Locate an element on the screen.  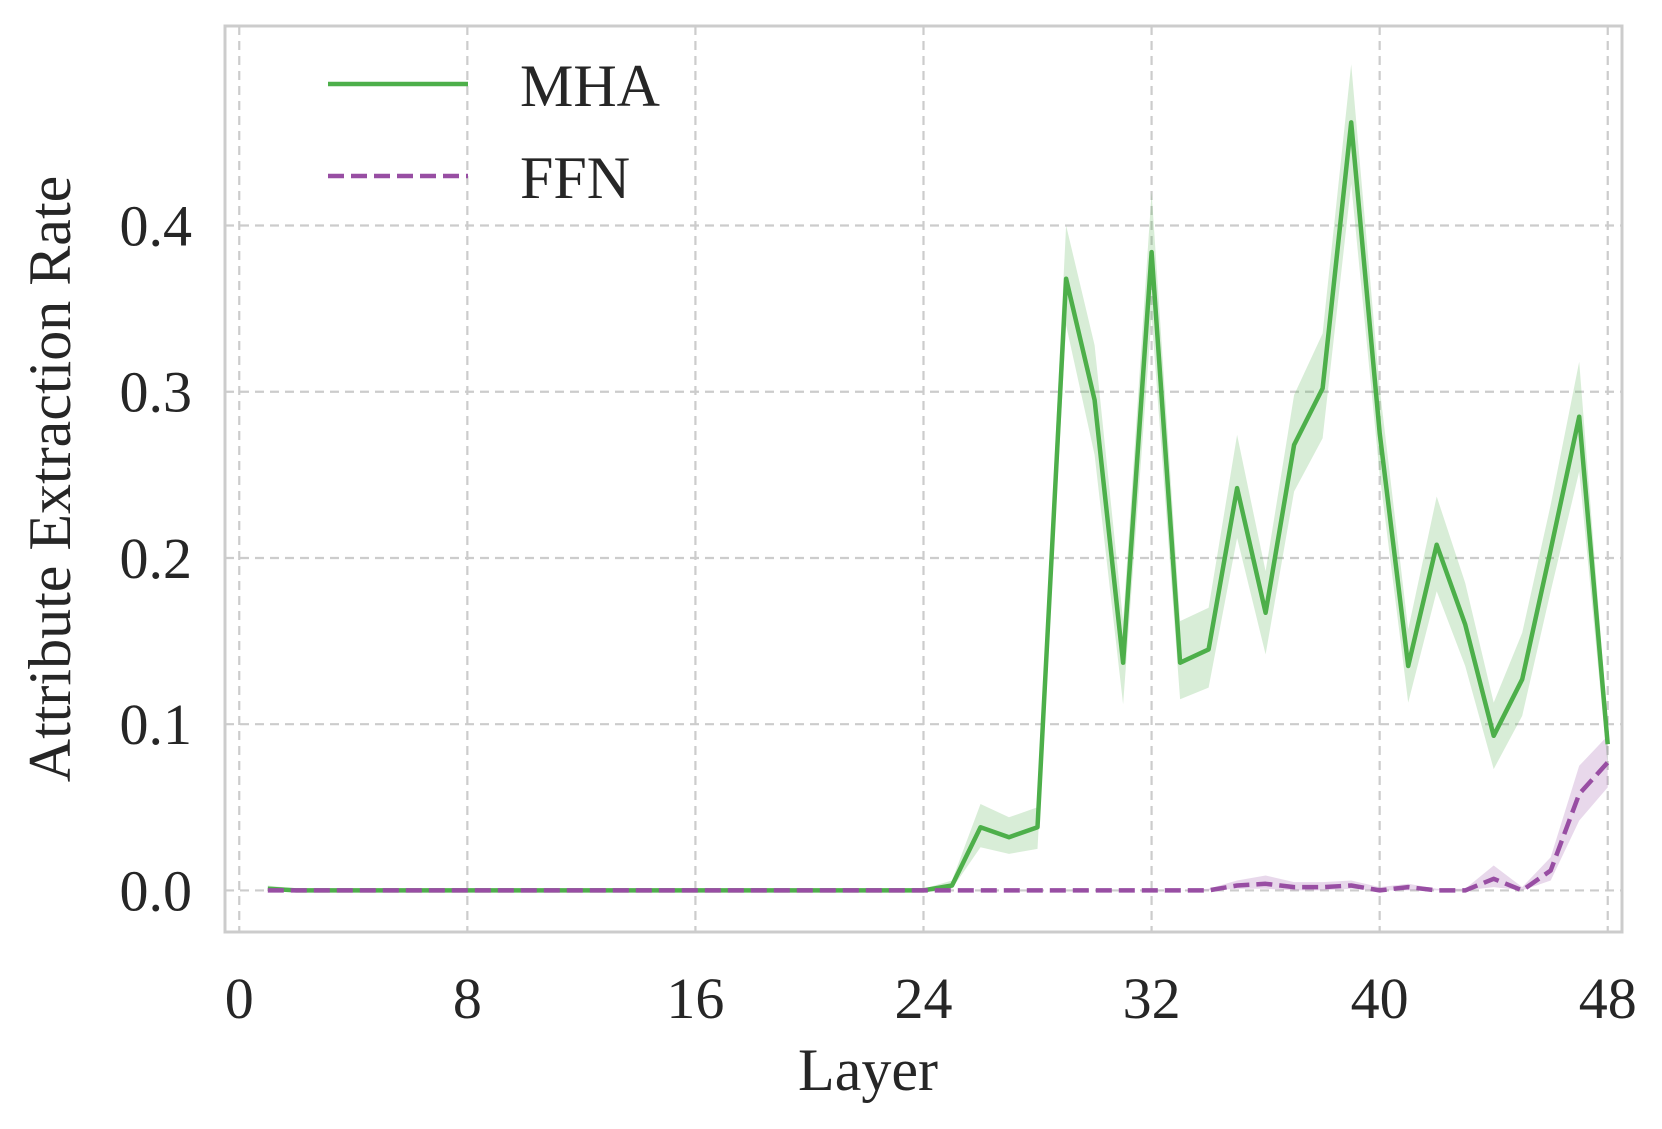
y-tick-label: 0.3 is located at coordinates (156, 392).